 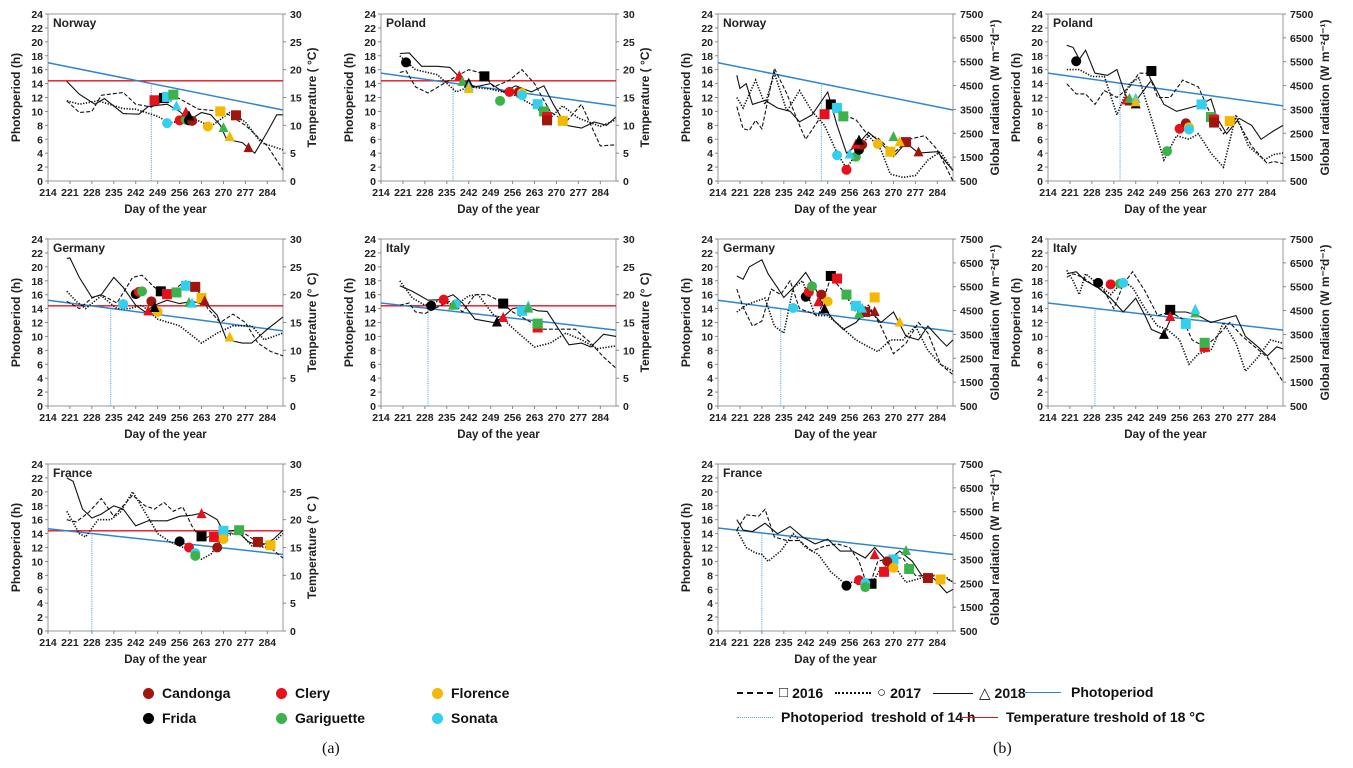 What do you see at coordinates (972, 264) in the screenshot?
I see `y2-tick-label: 6500` at bounding box center [972, 264].